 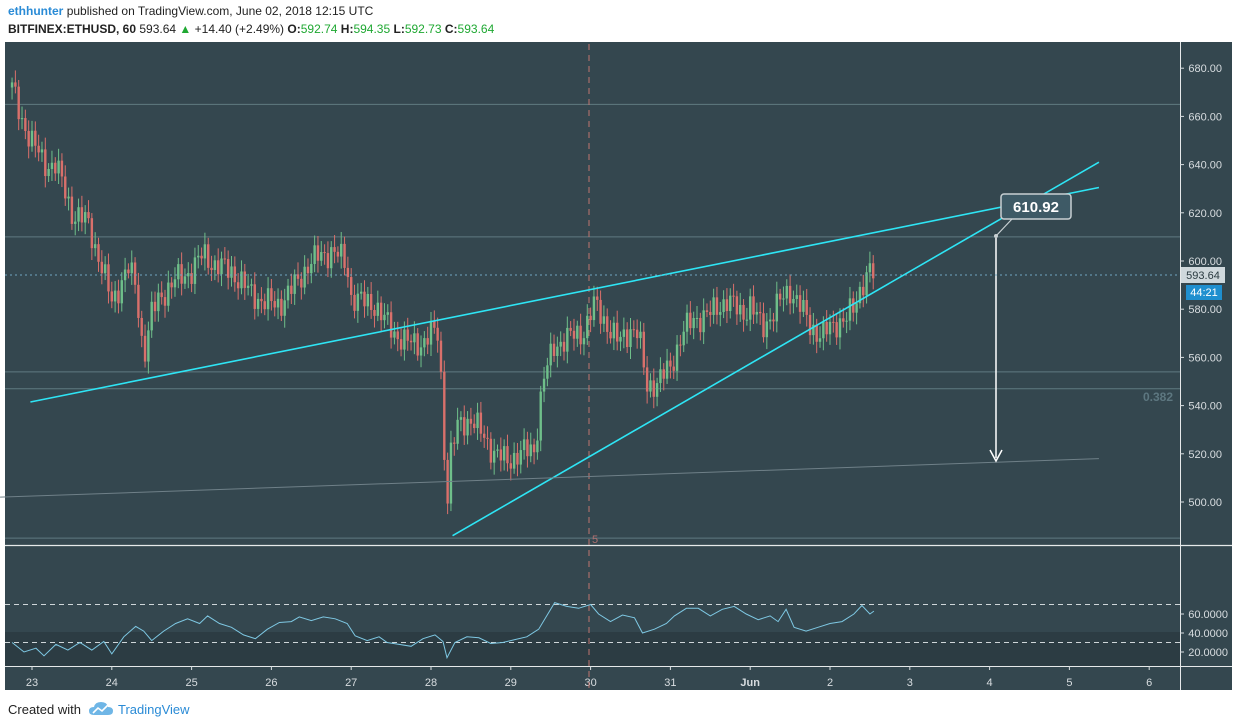 I want to click on price-tick-label: 680.00, so click(x=1205, y=69).